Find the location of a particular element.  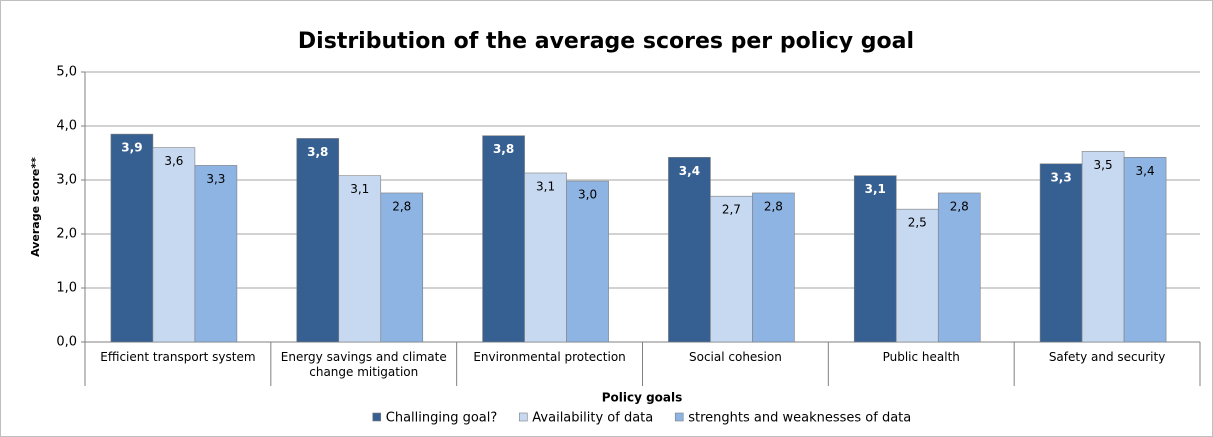

x-tick-label: Social cohesion is located at coordinates (735, 357).